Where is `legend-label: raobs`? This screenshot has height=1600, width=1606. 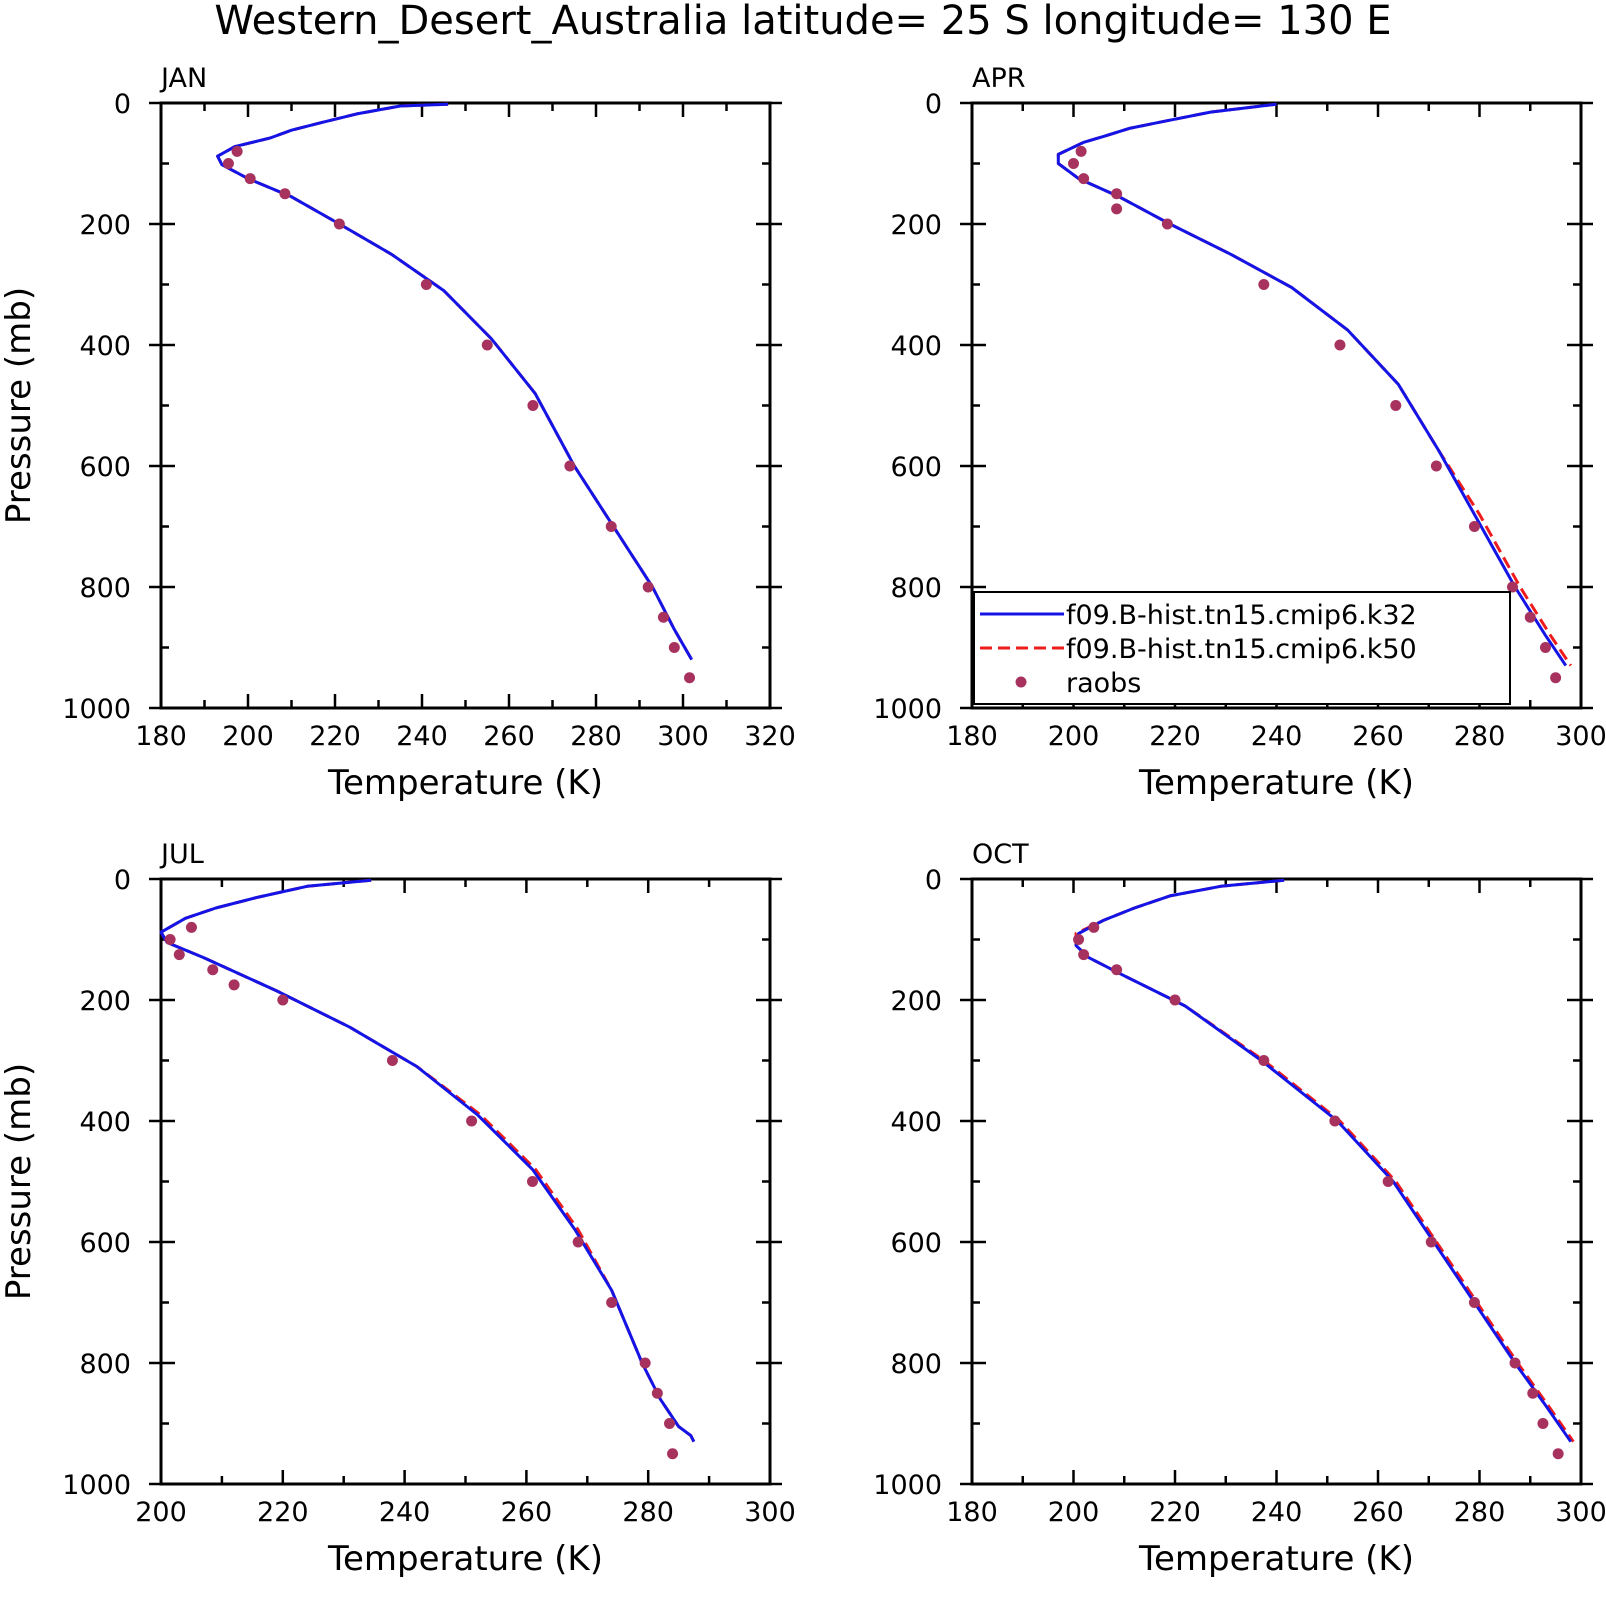
legend-label: raobs is located at coordinates (1103, 683).